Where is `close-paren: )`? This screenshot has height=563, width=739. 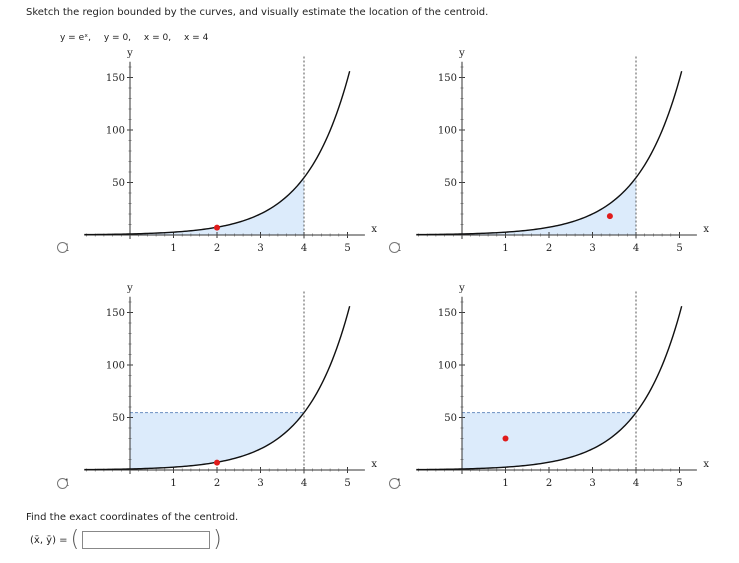
close-paren: ) is located at coordinates (217, 539).